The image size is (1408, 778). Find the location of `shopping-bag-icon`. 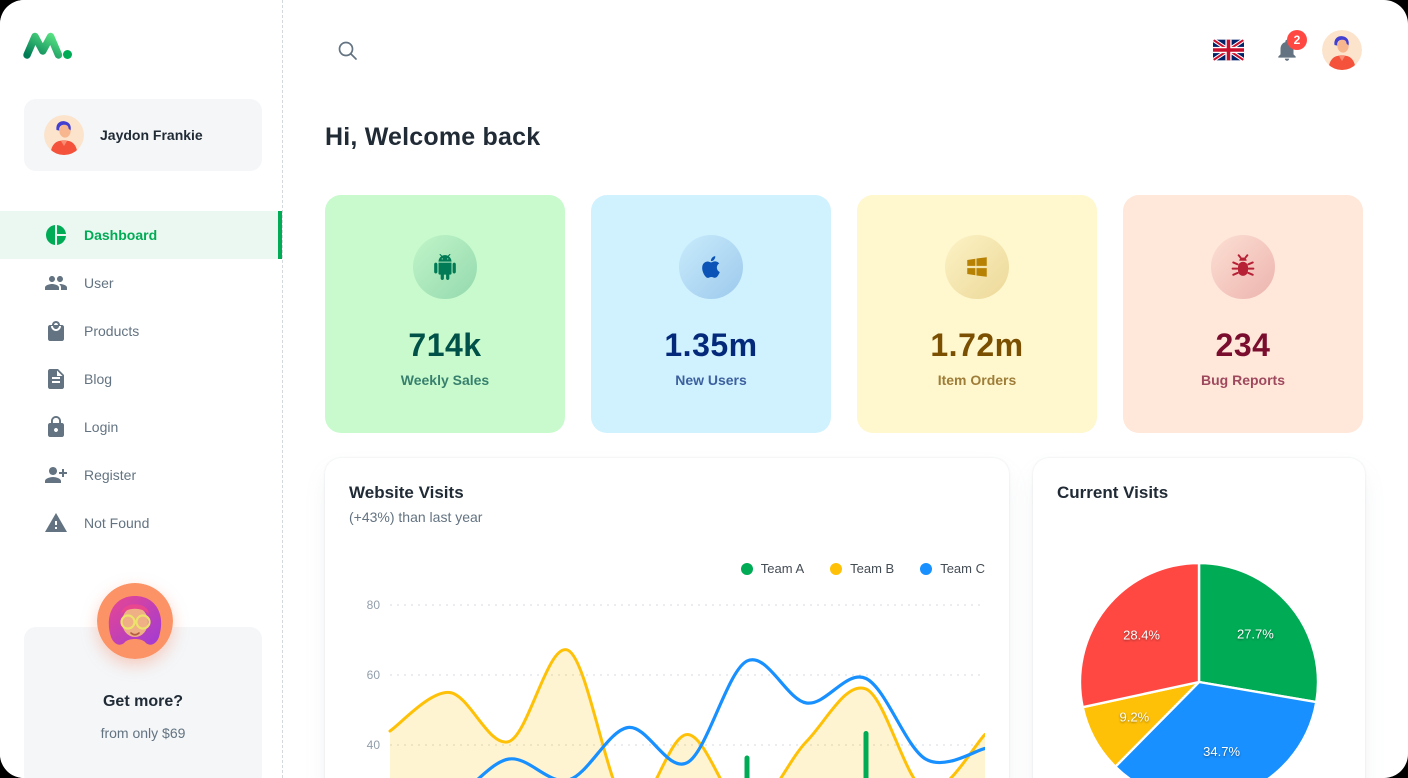

shopping-bag-icon is located at coordinates (56, 331).